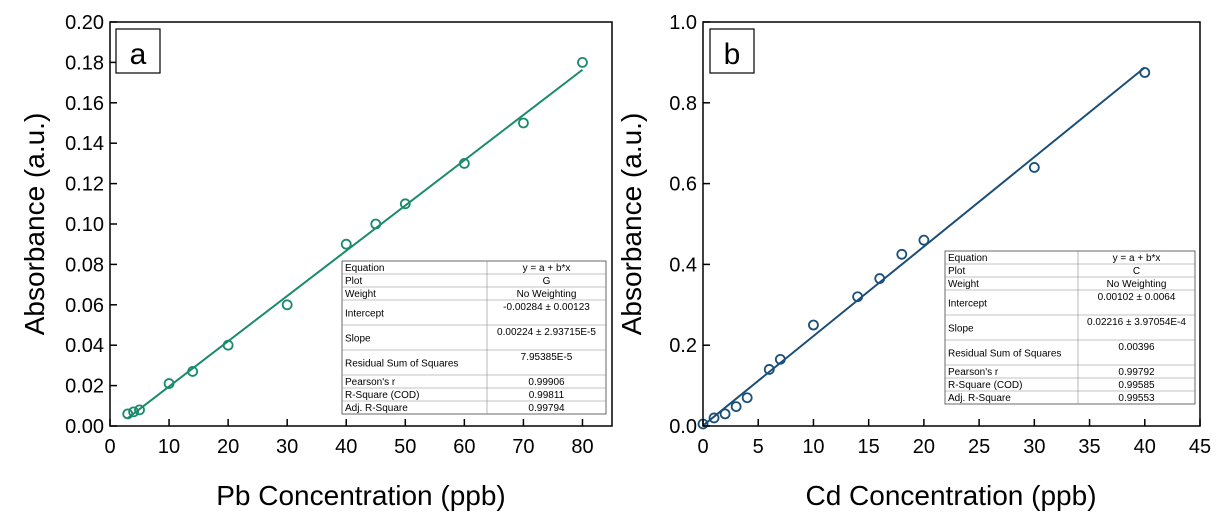 The height and width of the screenshot is (516, 1219). What do you see at coordinates (631, 224) in the screenshot?
I see `y-axis-label-b: Absorbance (a.u.)` at bounding box center [631, 224].